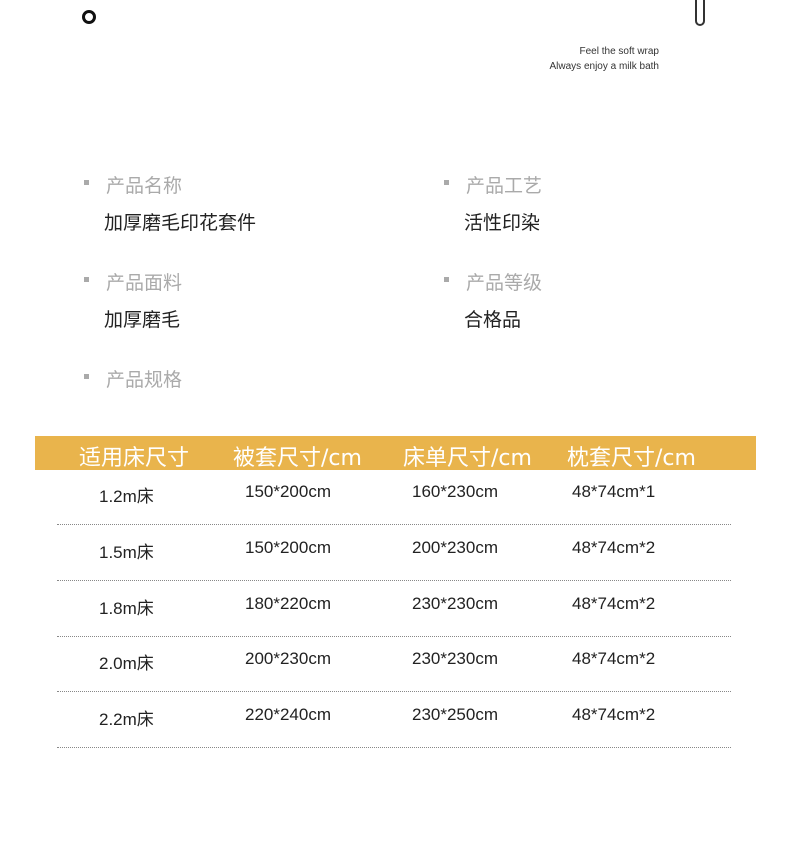 The image size is (790, 852). What do you see at coordinates (394, 719) in the screenshot?
I see `table-row: 2.2m床 220*240cm 230*250cm 48*74cm*2` at bounding box center [394, 719].